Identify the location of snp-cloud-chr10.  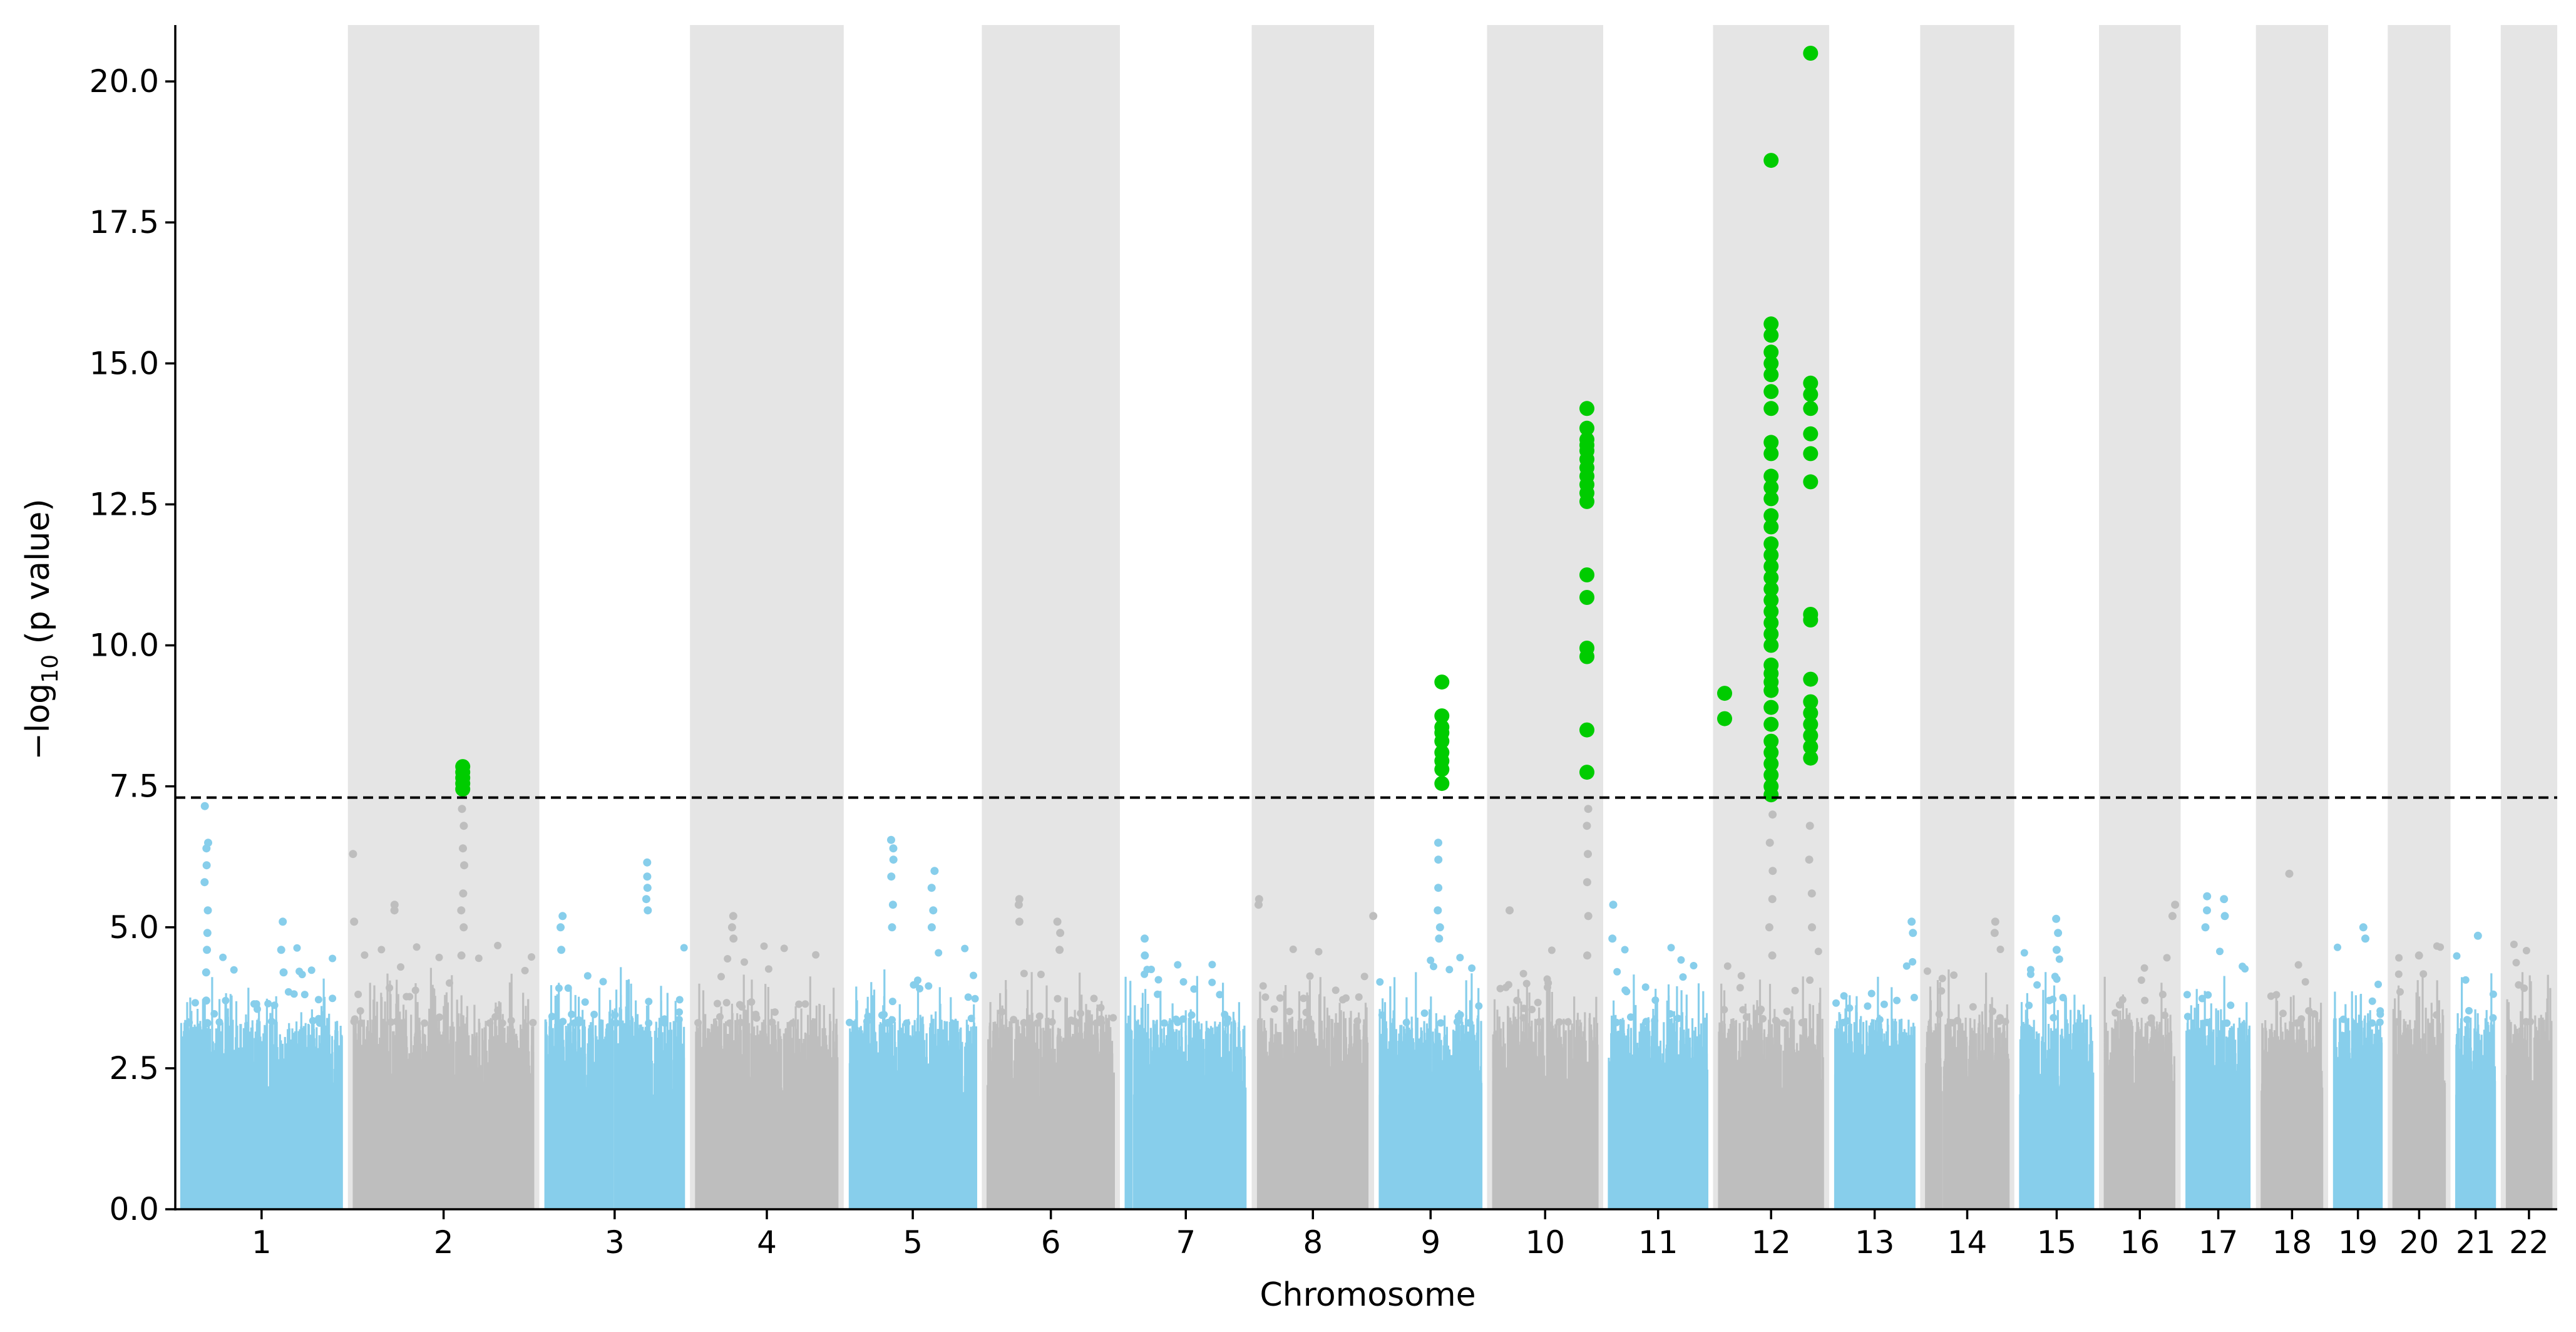
(1545, 1092).